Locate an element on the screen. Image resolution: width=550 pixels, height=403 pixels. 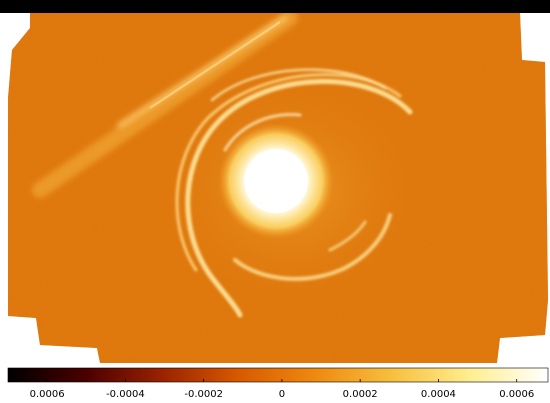
colorbar-tick-label: -0.0004 is located at coordinates (125, 394).